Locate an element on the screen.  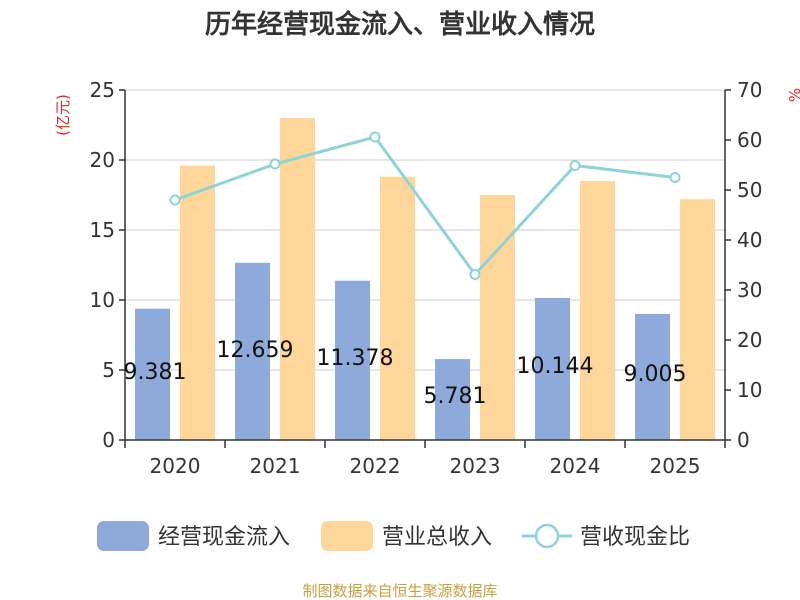
cash-inflow-label: 9.005 is located at coordinates (655, 374).